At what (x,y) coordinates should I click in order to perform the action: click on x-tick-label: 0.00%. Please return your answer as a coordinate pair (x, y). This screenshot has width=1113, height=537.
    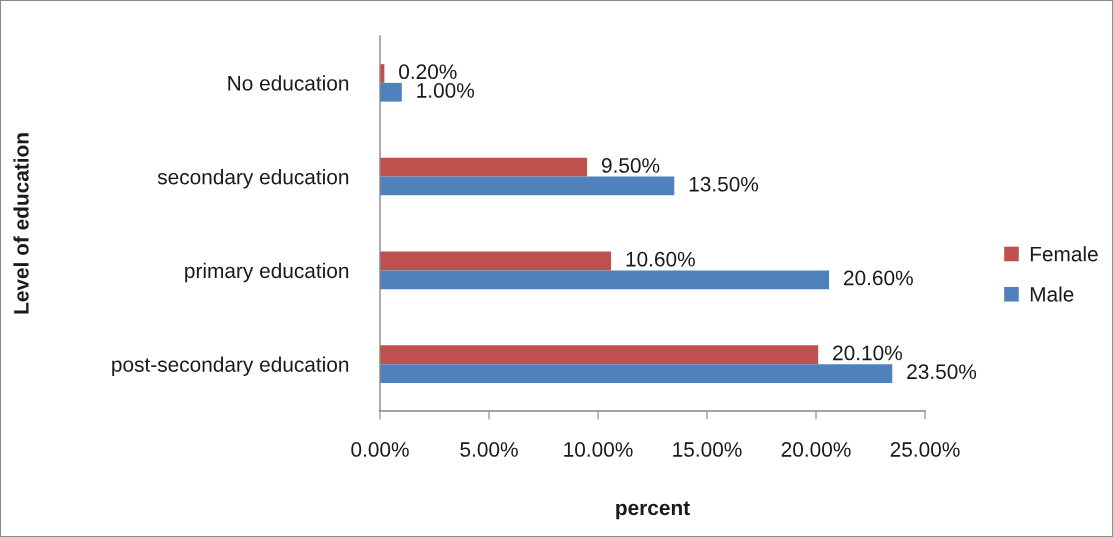
    Looking at the image, I should click on (380, 449).